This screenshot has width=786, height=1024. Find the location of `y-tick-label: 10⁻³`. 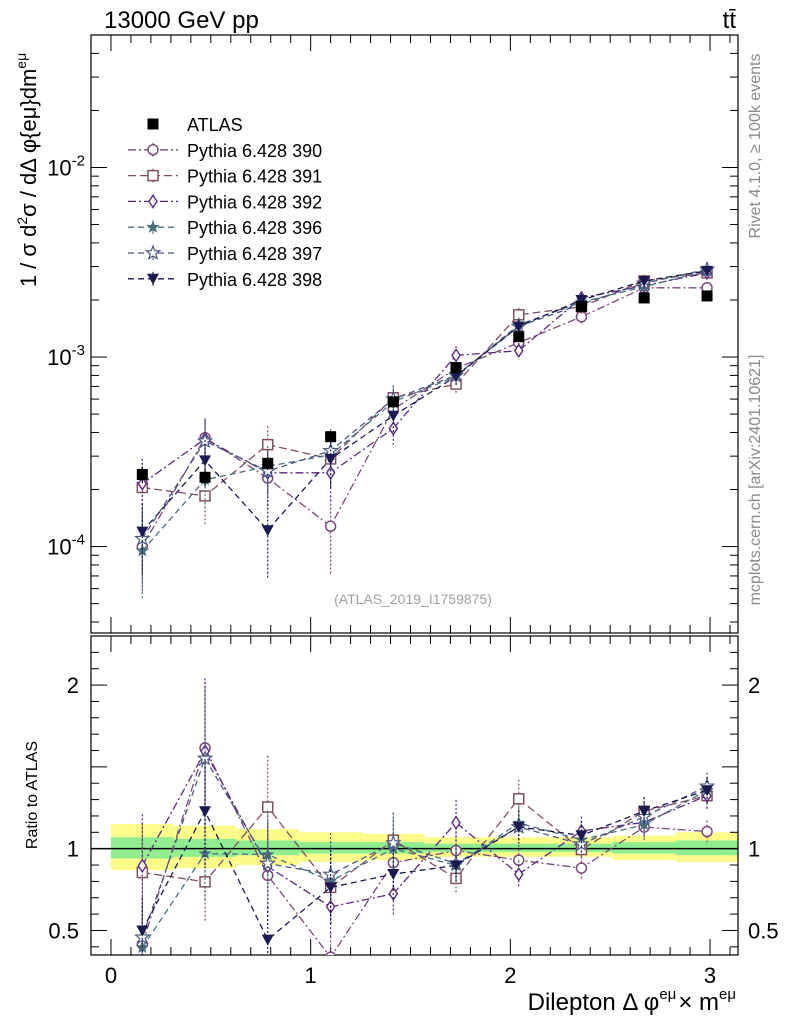

y-tick-label: 10⁻³ is located at coordinates (66, 356).